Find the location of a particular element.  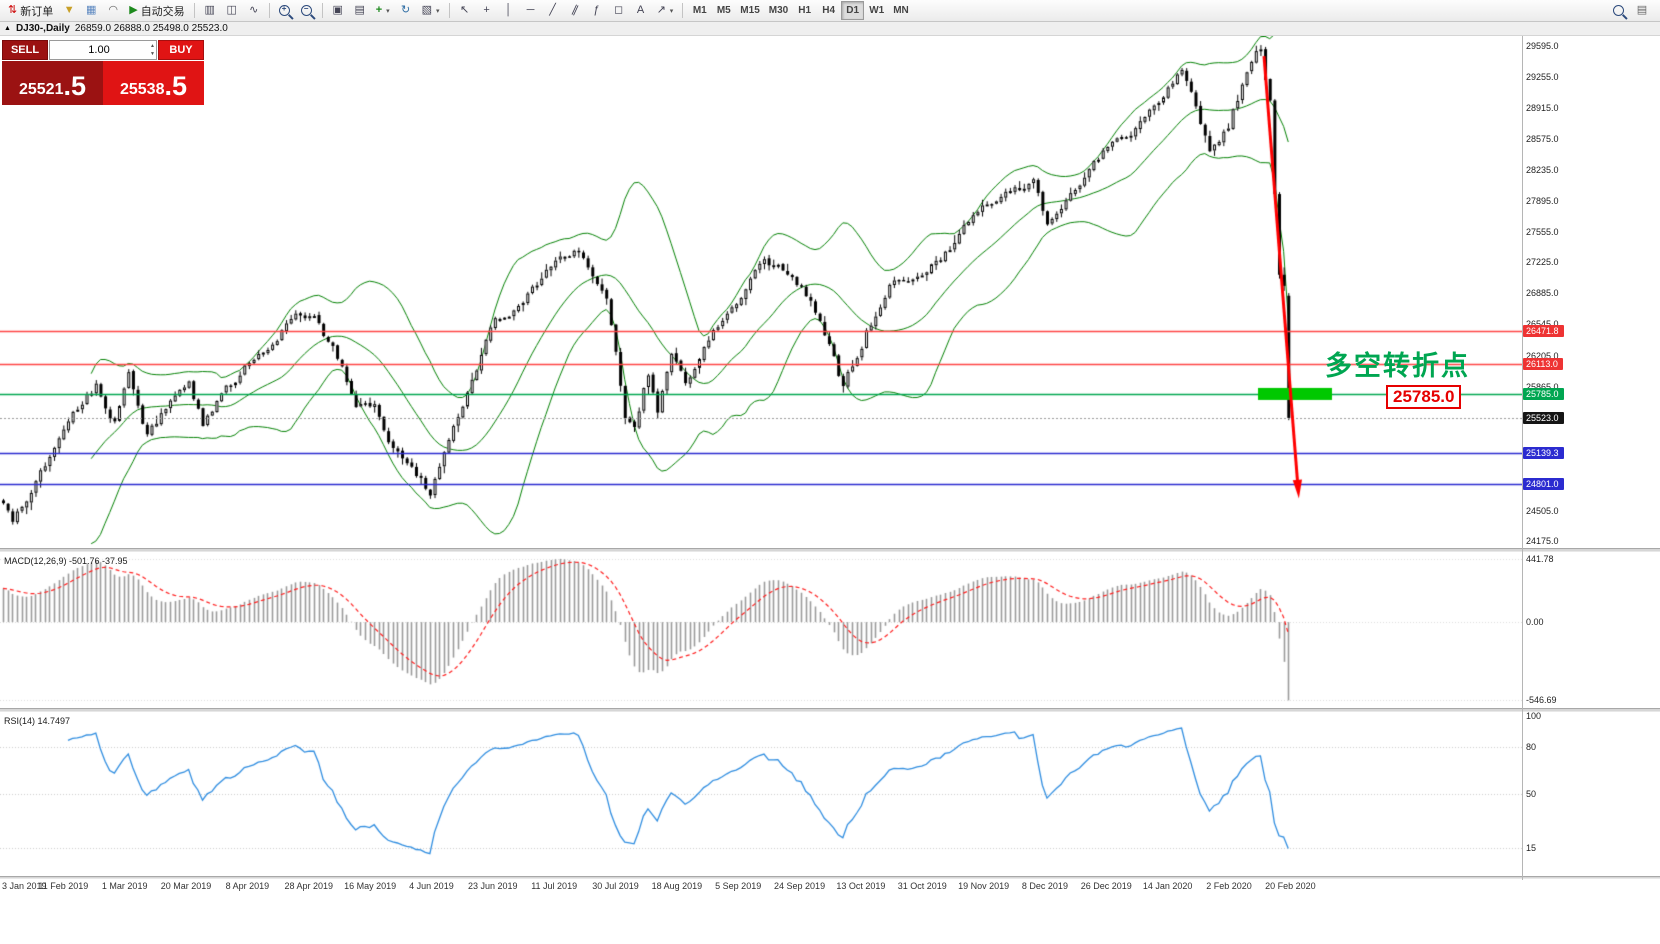

tile-windows-button: ▣ is located at coordinates (338, 10).